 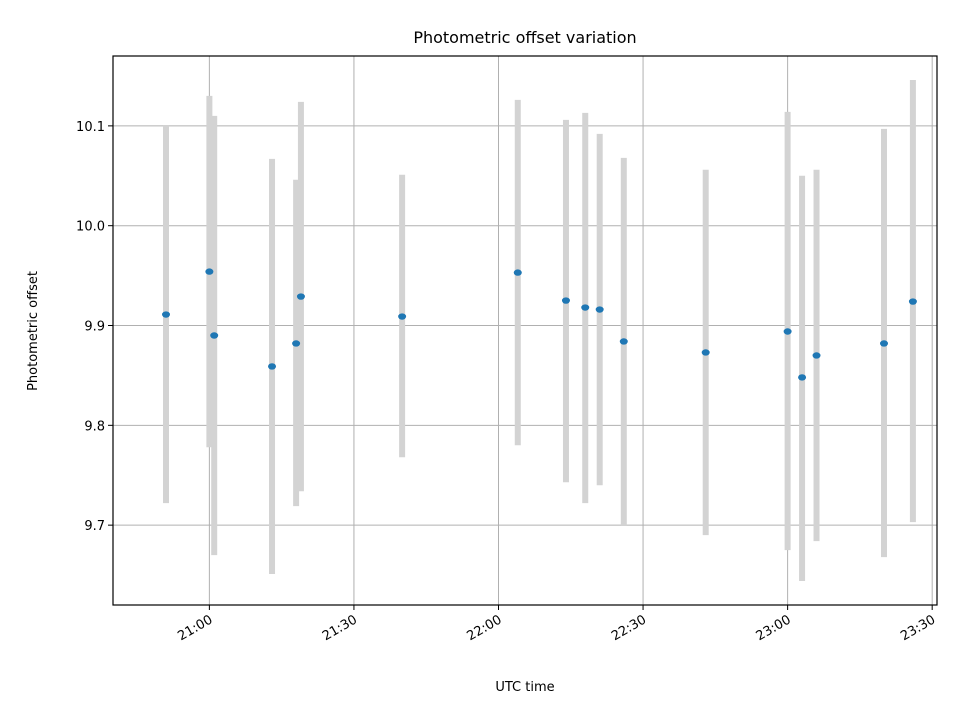 I want to click on y-tick-label: 9.9, so click(x=94, y=327).